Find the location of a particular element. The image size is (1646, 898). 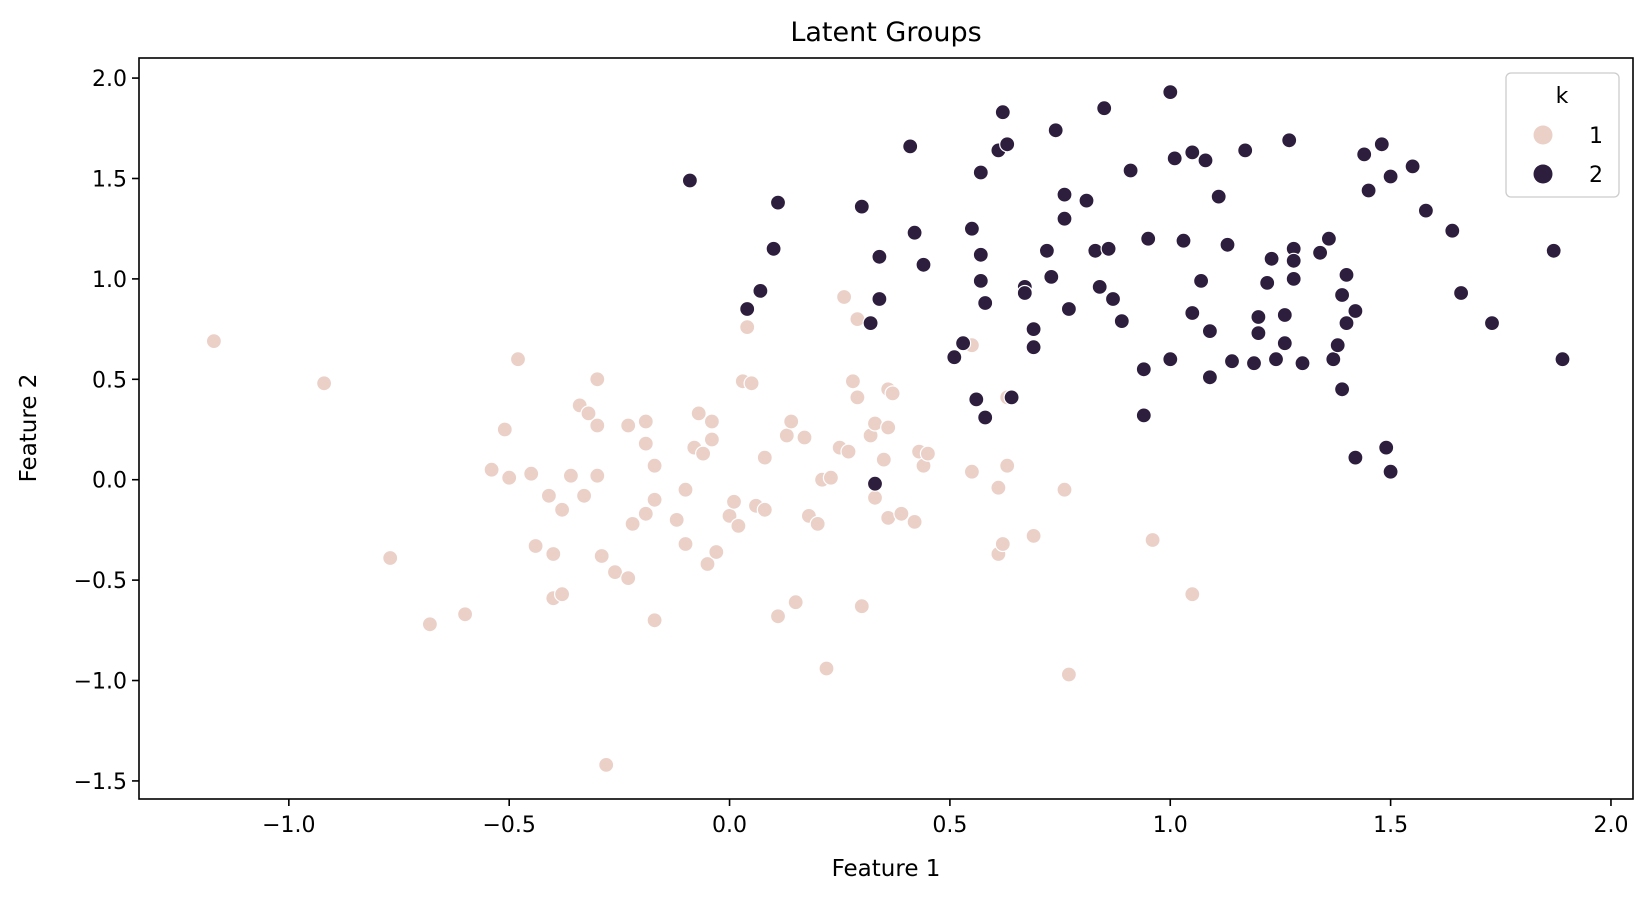

x-tick-label: 1.5 is located at coordinates (1390, 825).